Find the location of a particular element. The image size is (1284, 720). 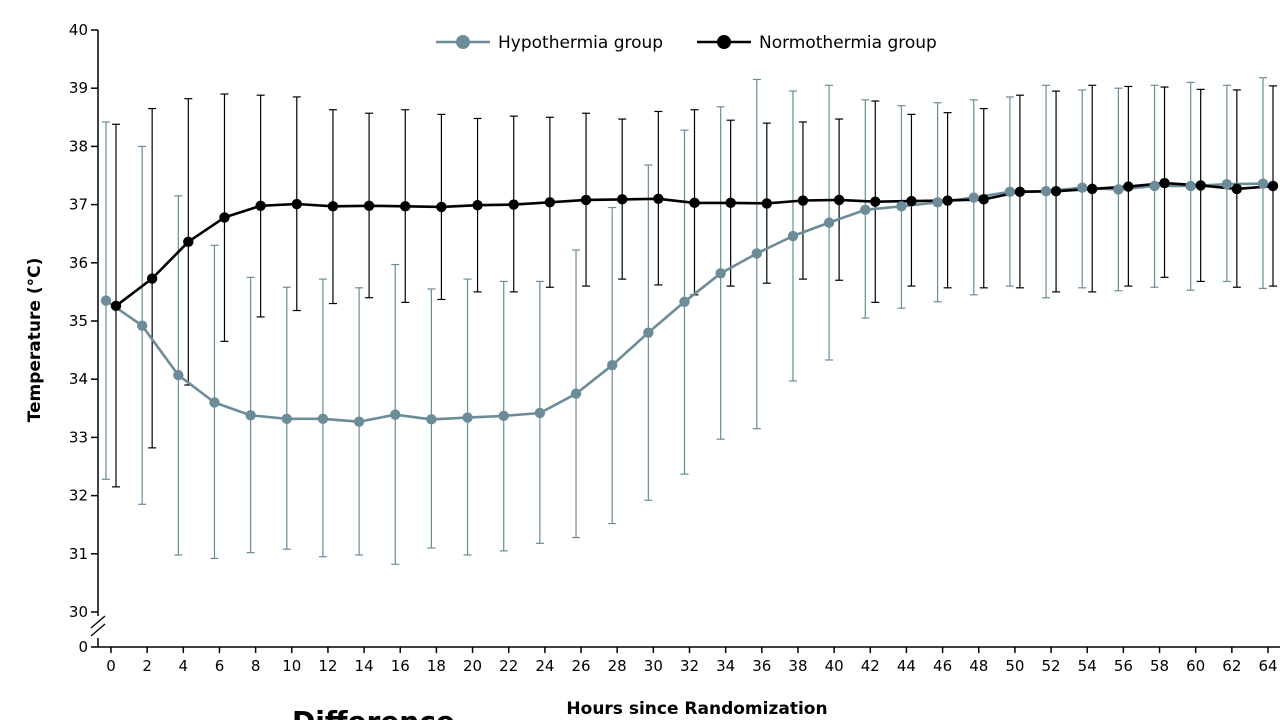

x-tick-label: 38 is located at coordinates (797, 666).